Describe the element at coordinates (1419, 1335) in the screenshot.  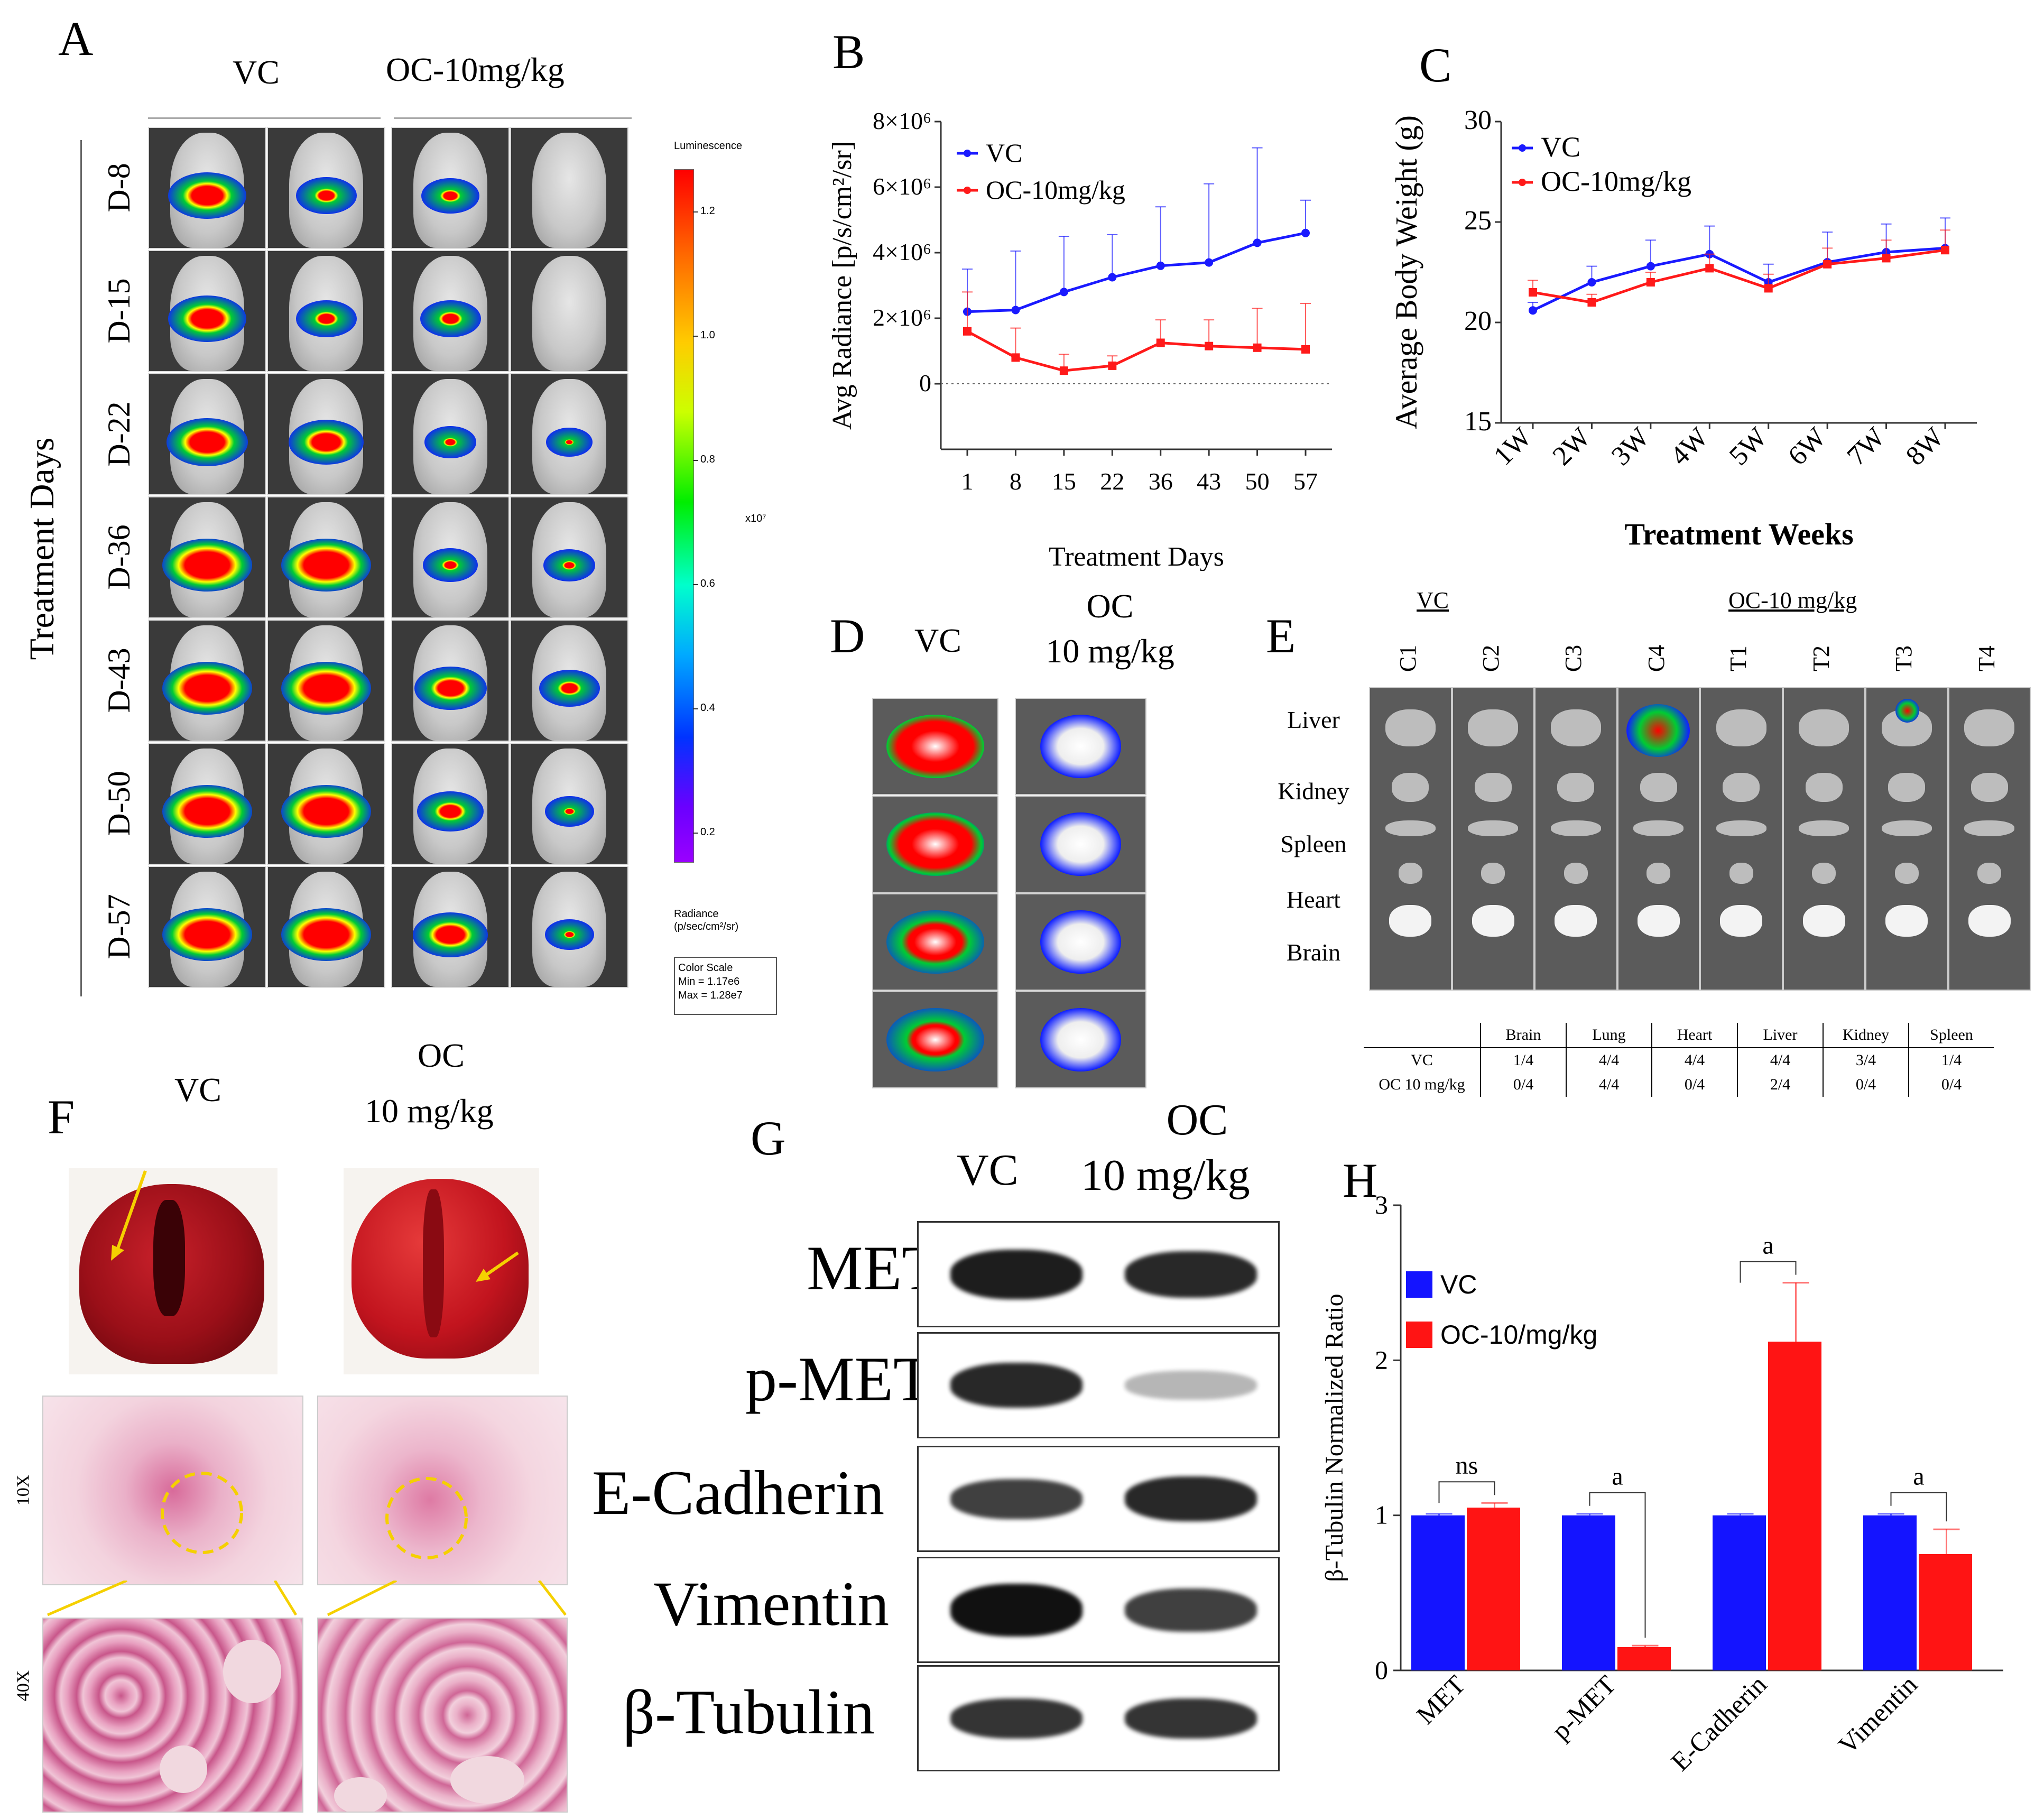
I see `legend-swatch` at that location.